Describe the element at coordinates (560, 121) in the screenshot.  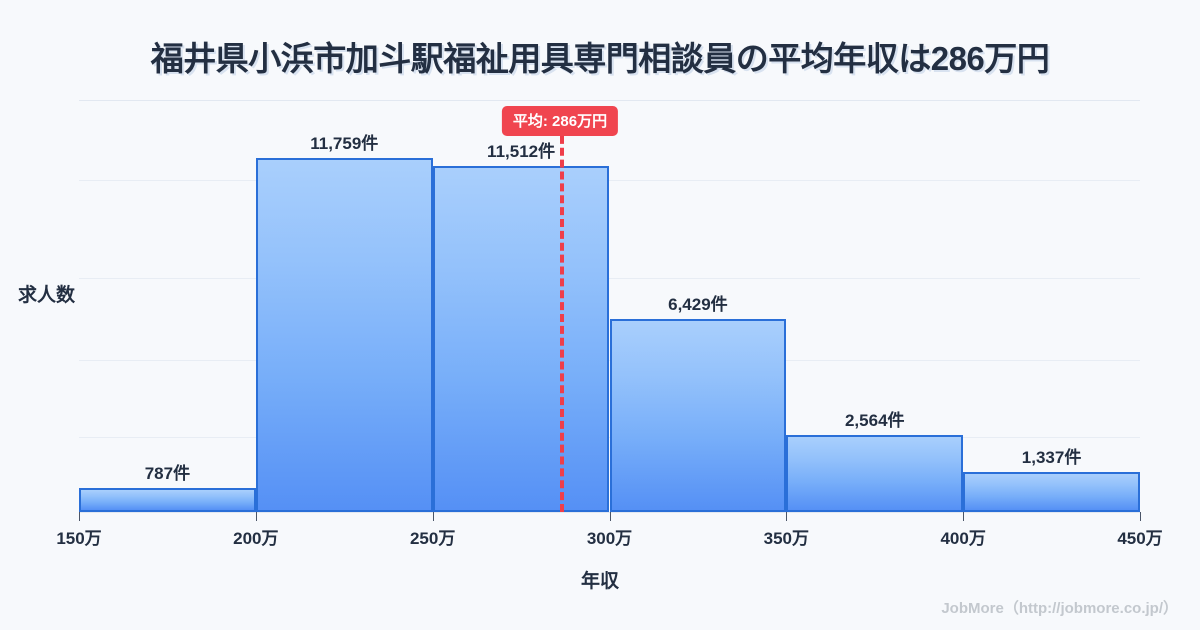
I see `average-badge: 平均: 286万円` at that location.